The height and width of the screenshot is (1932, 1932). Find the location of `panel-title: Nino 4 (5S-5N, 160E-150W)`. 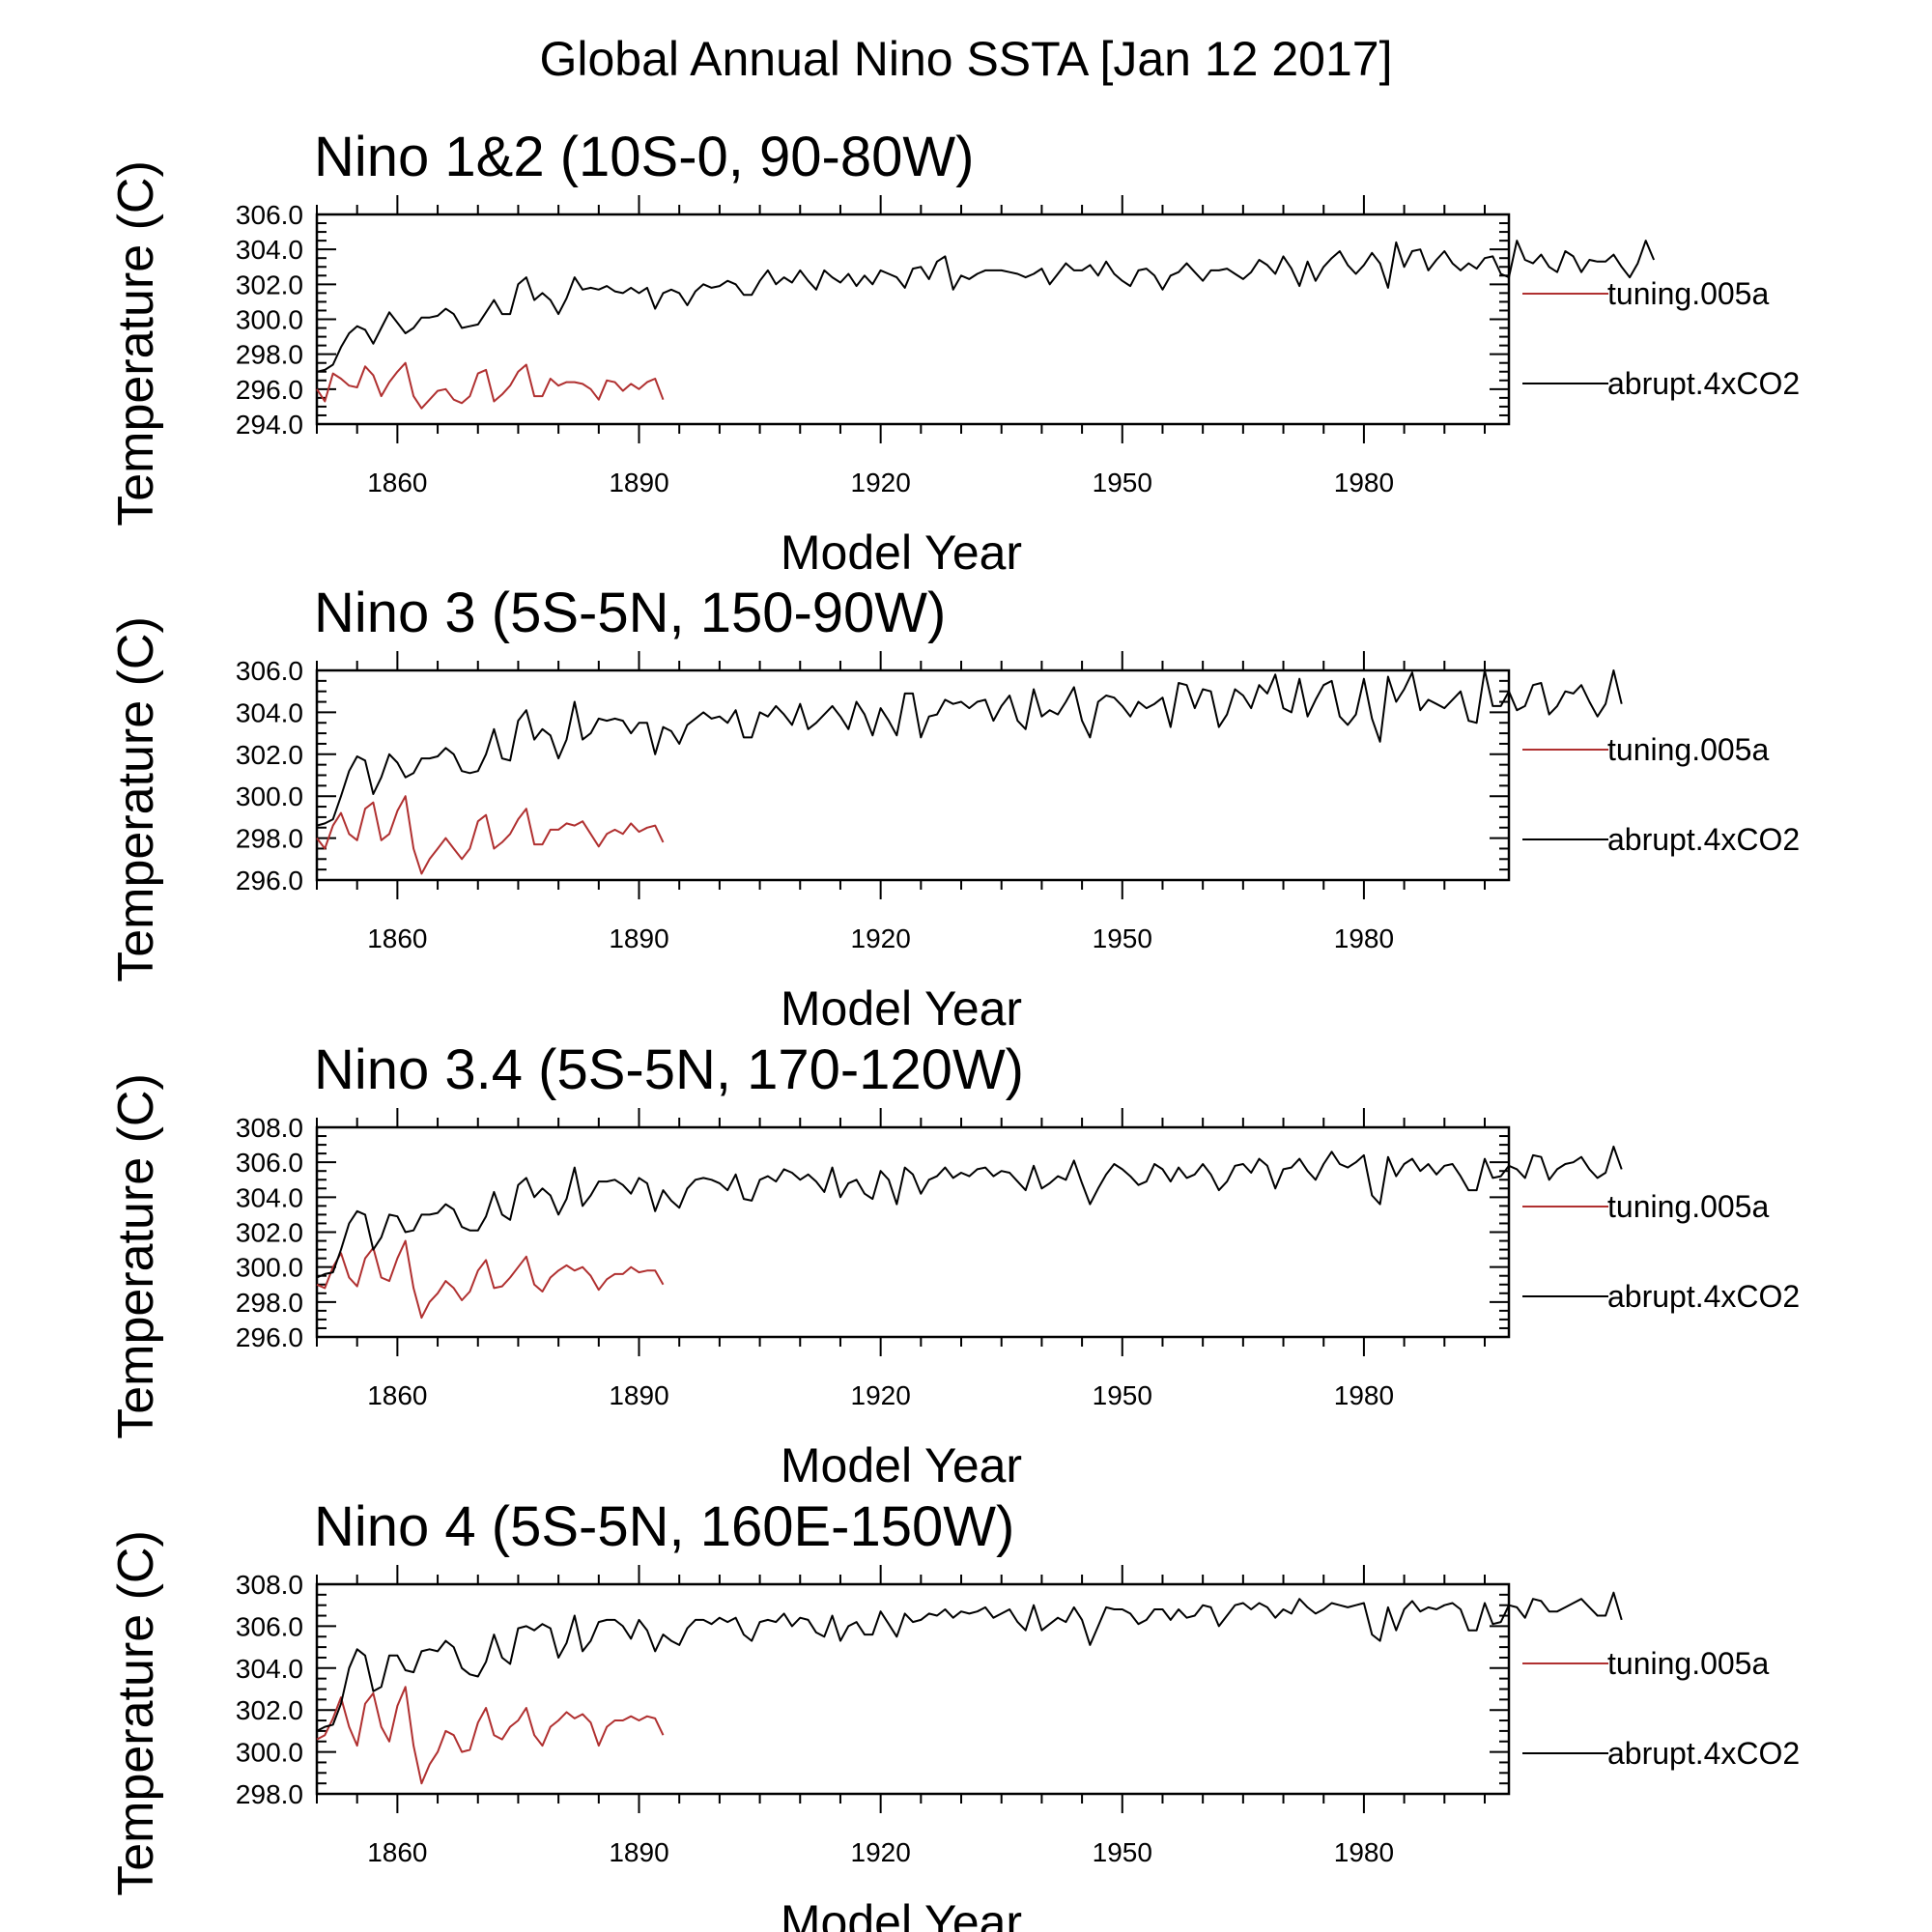

panel-title: Nino 4 (5S-5N, 160E-150W) is located at coordinates (664, 1526).